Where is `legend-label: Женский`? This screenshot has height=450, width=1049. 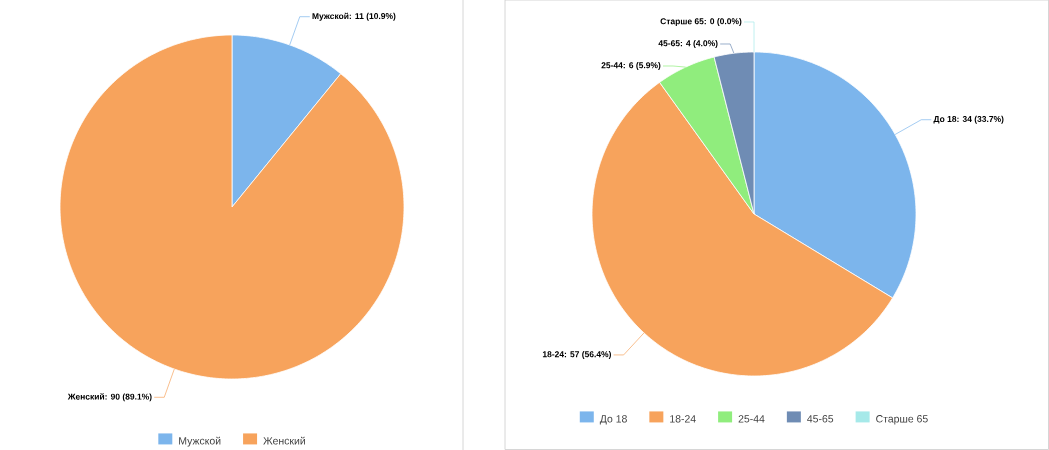 legend-label: Женский is located at coordinates (284, 440).